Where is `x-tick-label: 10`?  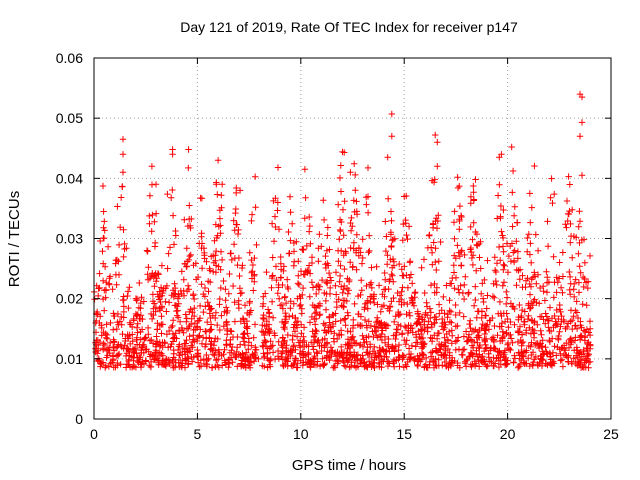 x-tick-label: 10 is located at coordinates (301, 434).